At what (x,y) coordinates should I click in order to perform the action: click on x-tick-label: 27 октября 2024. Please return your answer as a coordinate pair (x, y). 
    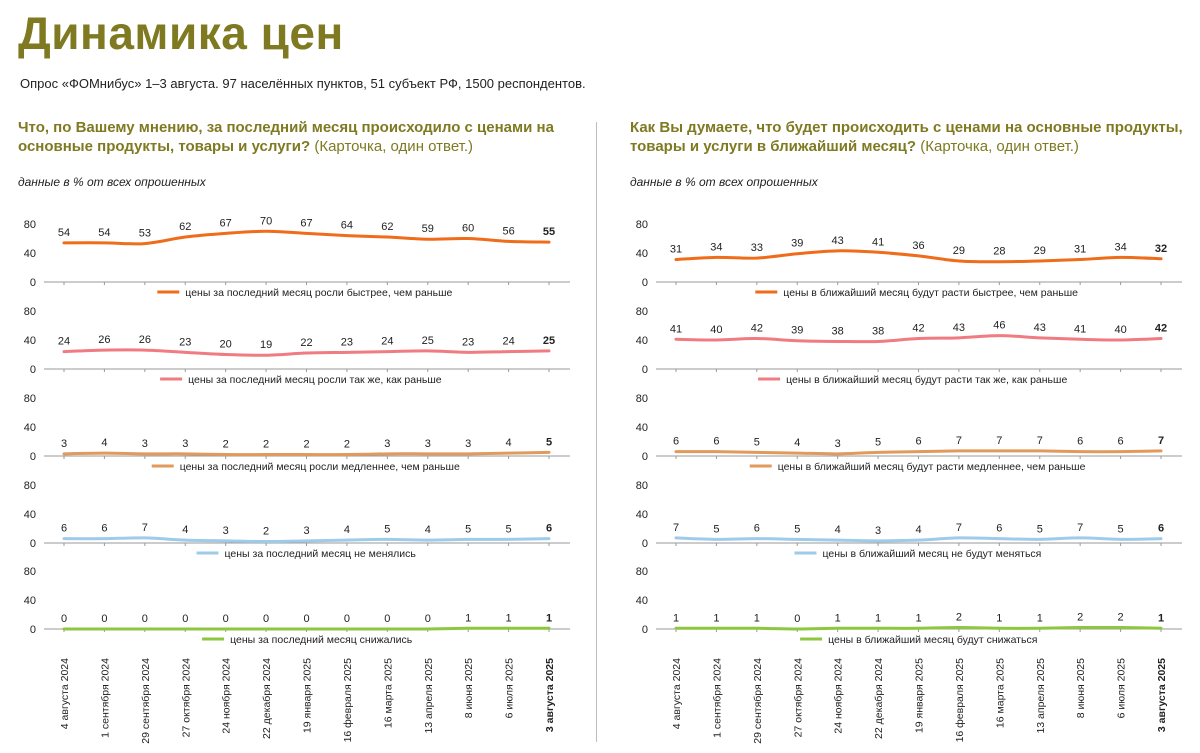
    Looking at the image, I should click on (798, 698).